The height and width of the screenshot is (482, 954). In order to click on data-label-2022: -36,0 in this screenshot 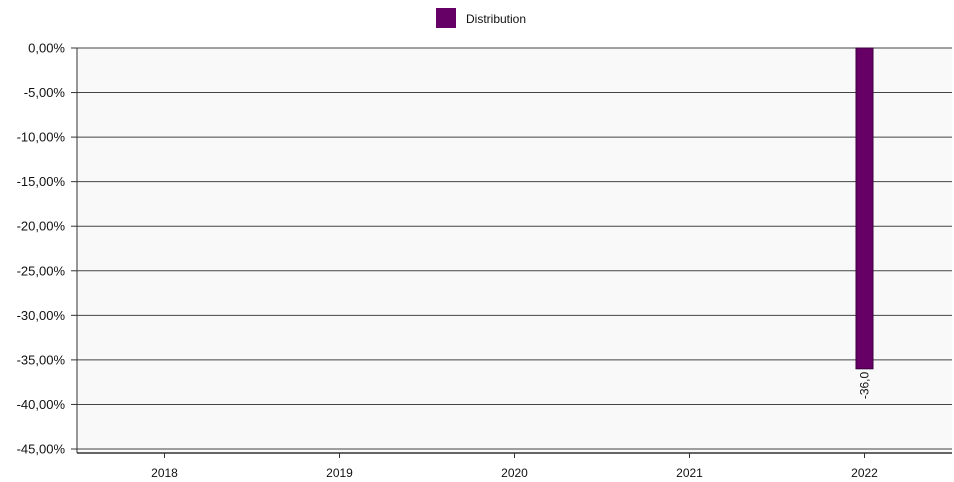, I will do `click(865, 385)`.